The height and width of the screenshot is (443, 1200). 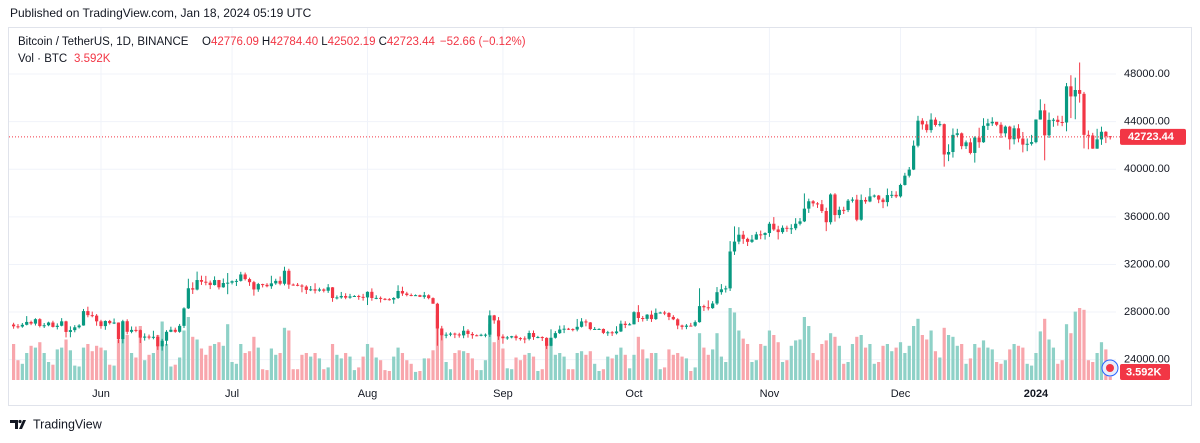 I want to click on volume-tag, so click(x=1145, y=372).